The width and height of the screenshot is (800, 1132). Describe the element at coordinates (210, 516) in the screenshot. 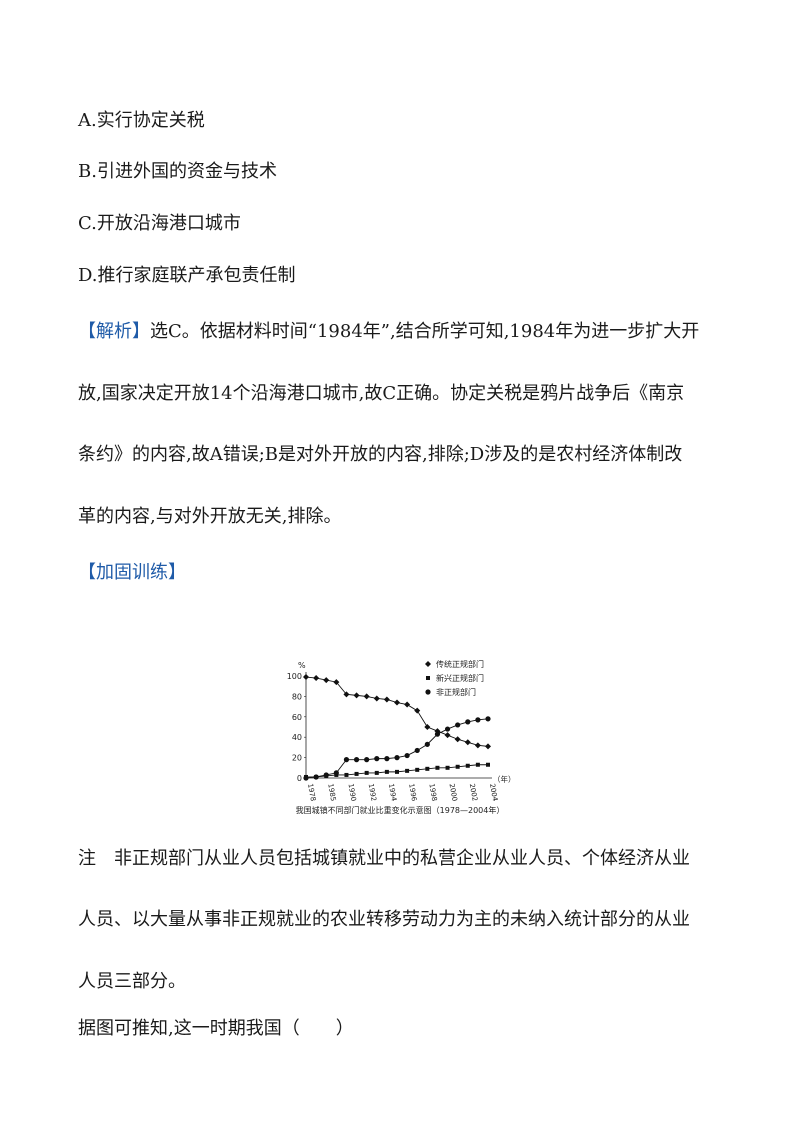

I see `analysis-line-4: 革的内容,与对外开放无关,排除。` at that location.